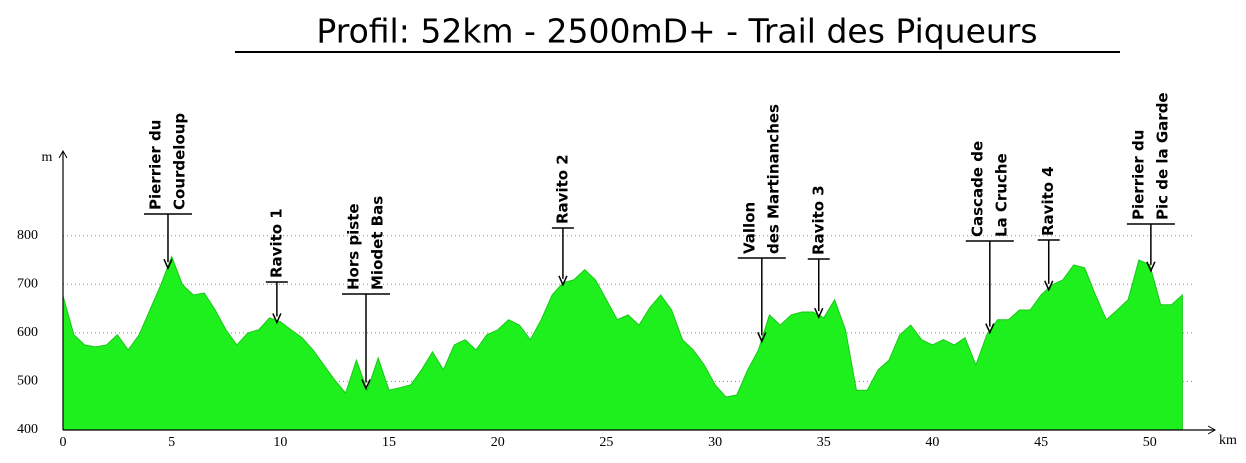 This screenshot has height=463, width=1246. Describe the element at coordinates (27, 235) in the screenshot. I see `y-tick-label: 800` at that location.